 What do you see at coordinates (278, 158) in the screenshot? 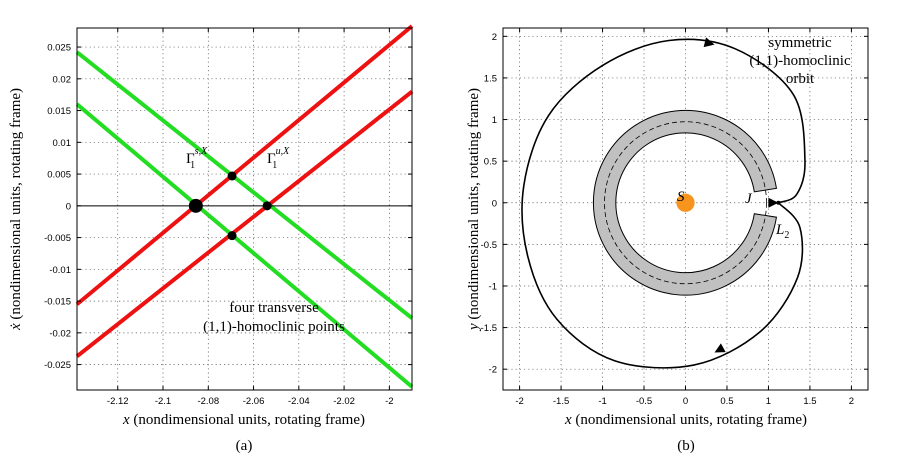
I see `gamma-u-label: Γu,X 1` at bounding box center [278, 158].